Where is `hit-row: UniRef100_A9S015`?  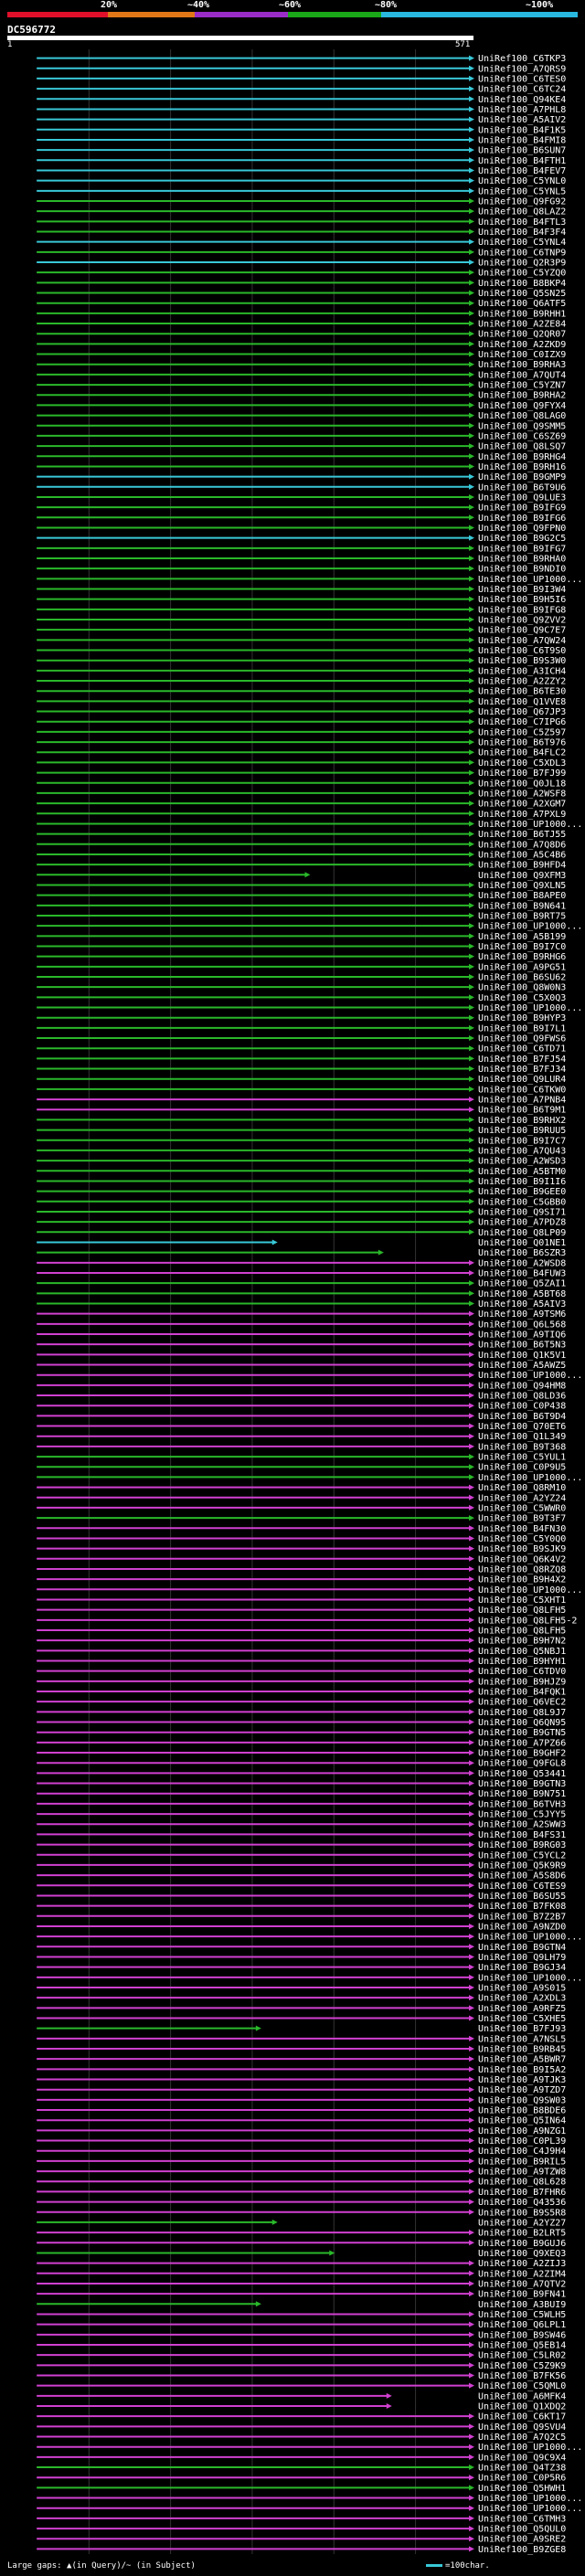 hit-row: UniRef100_A9S015 is located at coordinates (301, 1988).